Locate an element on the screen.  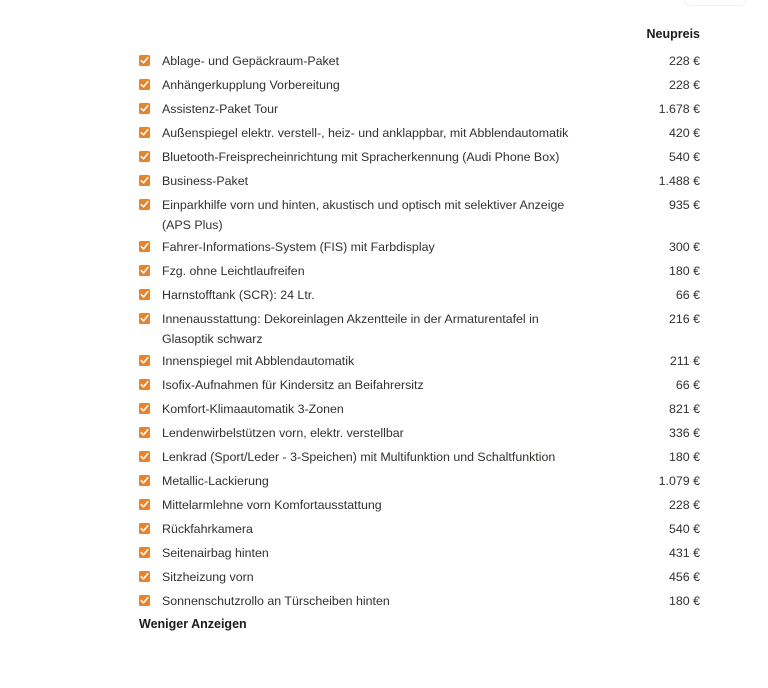
equipment-label: Komfort-Klimaautomatik 3-Zonen is located at coordinates (253, 409).